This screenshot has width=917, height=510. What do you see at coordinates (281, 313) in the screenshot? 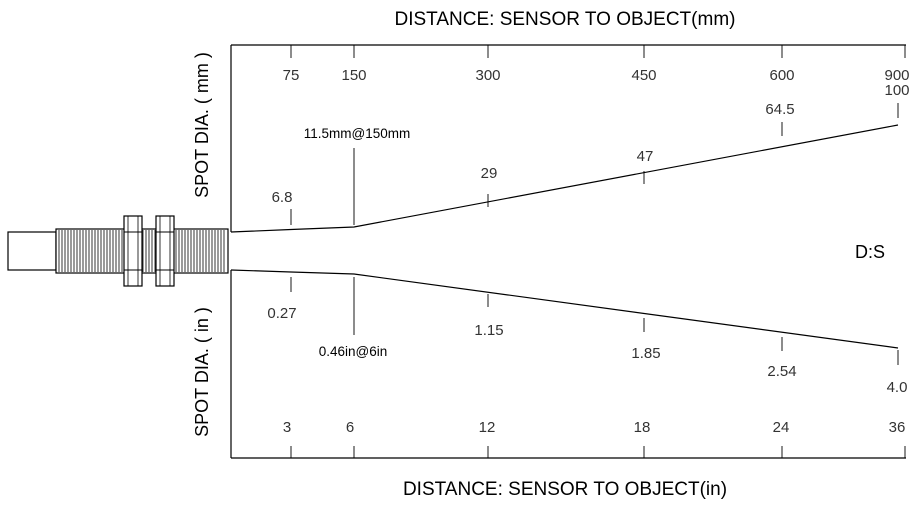
I see `in-value-label: 0.27` at bounding box center [281, 313].